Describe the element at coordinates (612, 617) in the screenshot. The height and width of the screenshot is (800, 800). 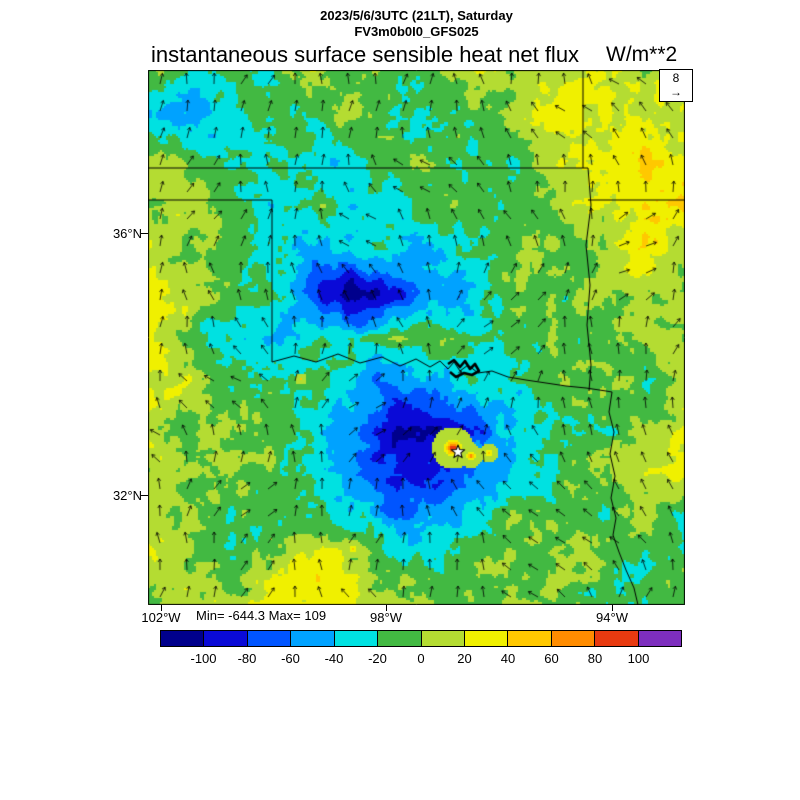
I see `lon-label-94w: 94°W` at that location.